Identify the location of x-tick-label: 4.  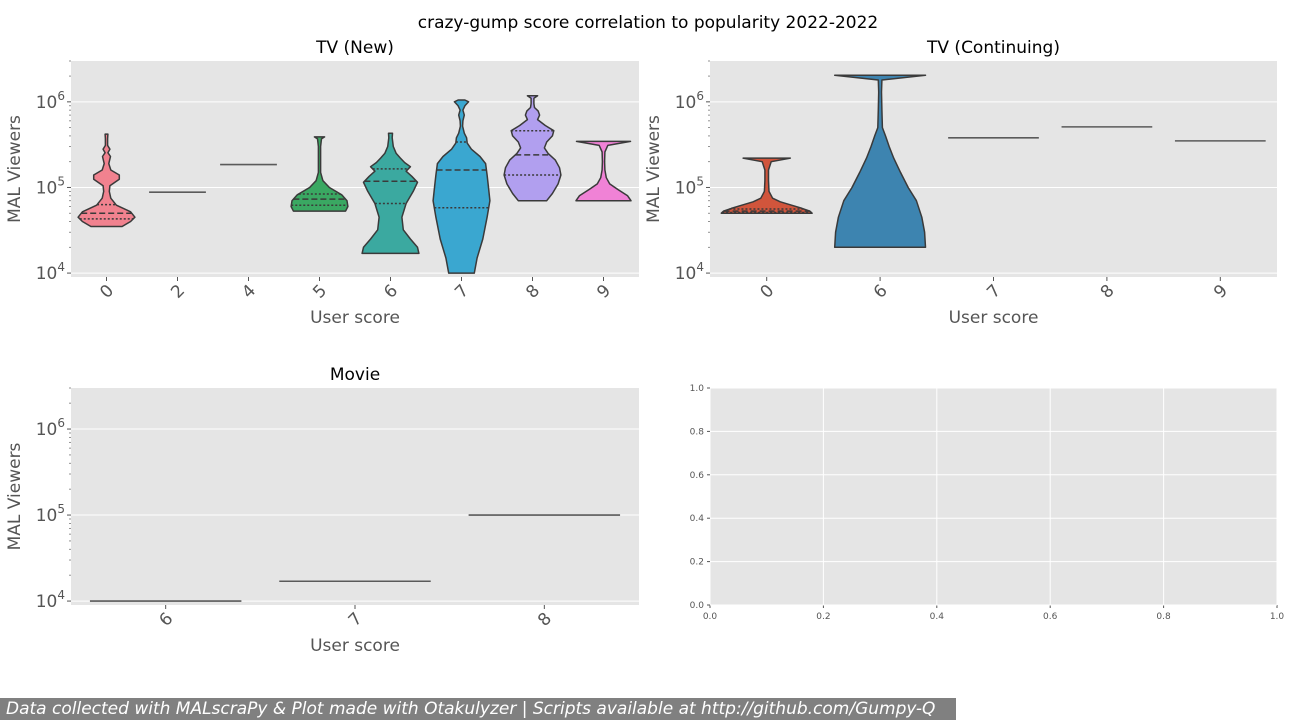
(249, 292).